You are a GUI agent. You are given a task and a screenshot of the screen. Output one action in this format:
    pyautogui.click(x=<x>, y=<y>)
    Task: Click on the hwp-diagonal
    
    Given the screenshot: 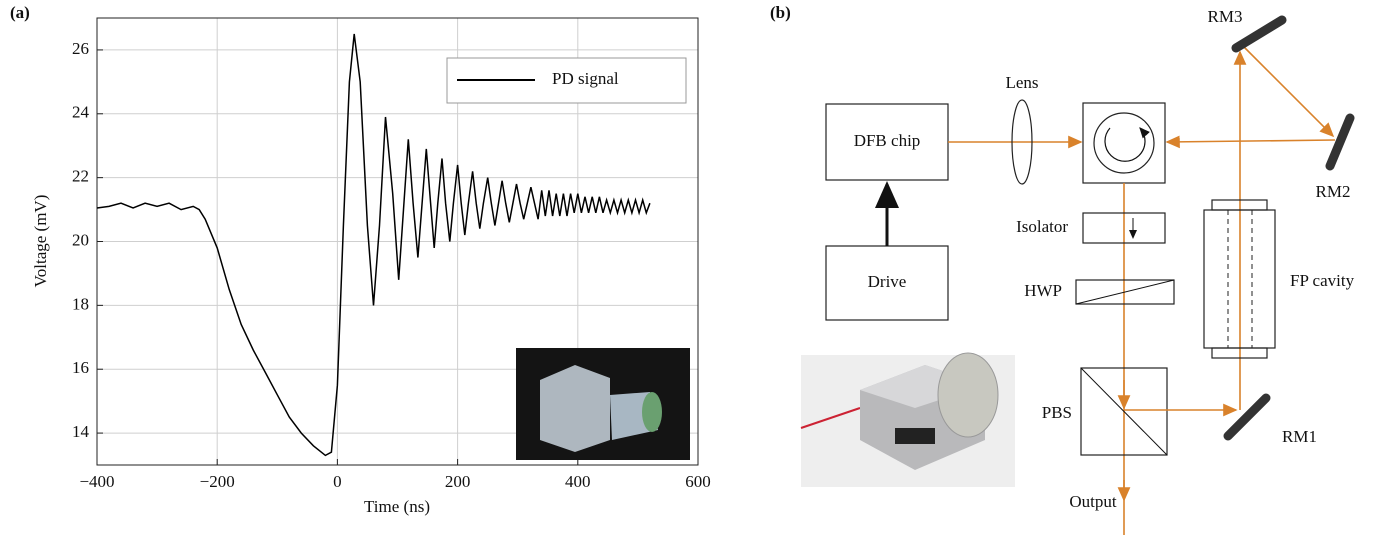 What is the action you would take?
    pyautogui.click(x=1125, y=292)
    